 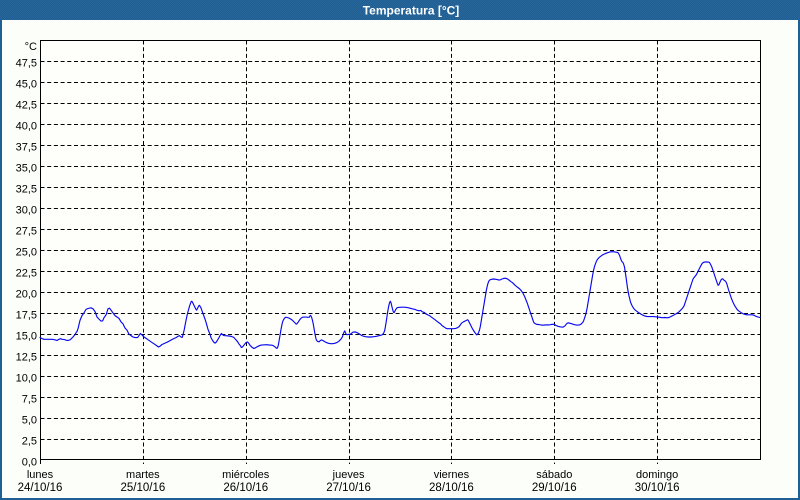 I want to click on svg-text: °C, so click(x=31, y=47).